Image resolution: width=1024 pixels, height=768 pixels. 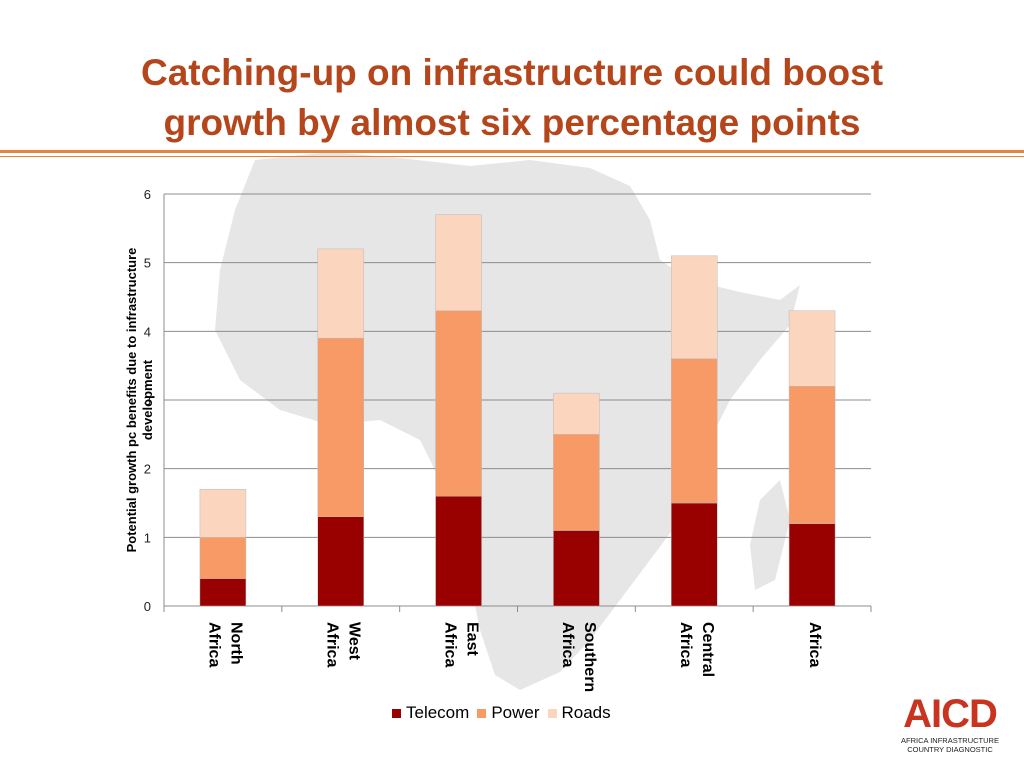 What do you see at coordinates (147, 331) in the screenshot?
I see `y-tick-label-4: 4` at bounding box center [147, 331].